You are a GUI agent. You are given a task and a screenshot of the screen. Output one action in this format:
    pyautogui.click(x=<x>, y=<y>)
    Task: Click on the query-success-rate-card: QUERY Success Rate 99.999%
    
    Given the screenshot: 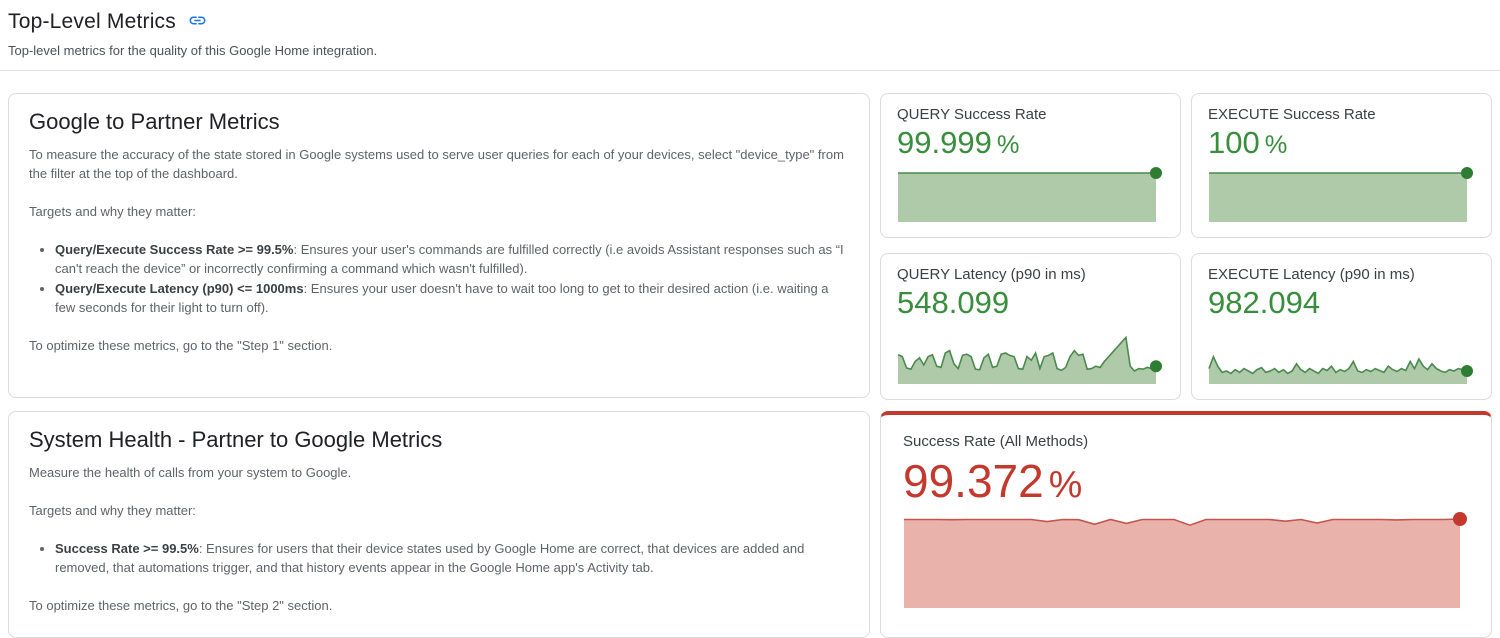 What is the action you would take?
    pyautogui.click(x=1030, y=165)
    